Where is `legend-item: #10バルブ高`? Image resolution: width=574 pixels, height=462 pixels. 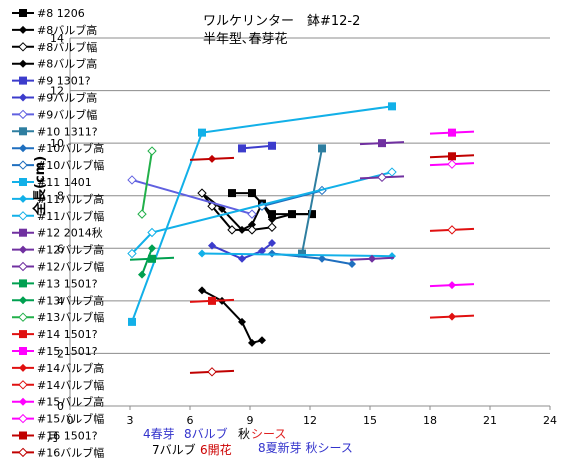 legend-item: #10バルブ高 is located at coordinates (58, 148).